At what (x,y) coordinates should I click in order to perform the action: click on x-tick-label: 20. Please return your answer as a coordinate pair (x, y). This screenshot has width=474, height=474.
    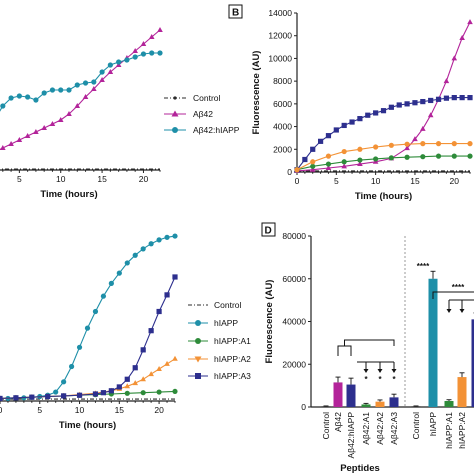
    Looking at the image, I should click on (159, 410).